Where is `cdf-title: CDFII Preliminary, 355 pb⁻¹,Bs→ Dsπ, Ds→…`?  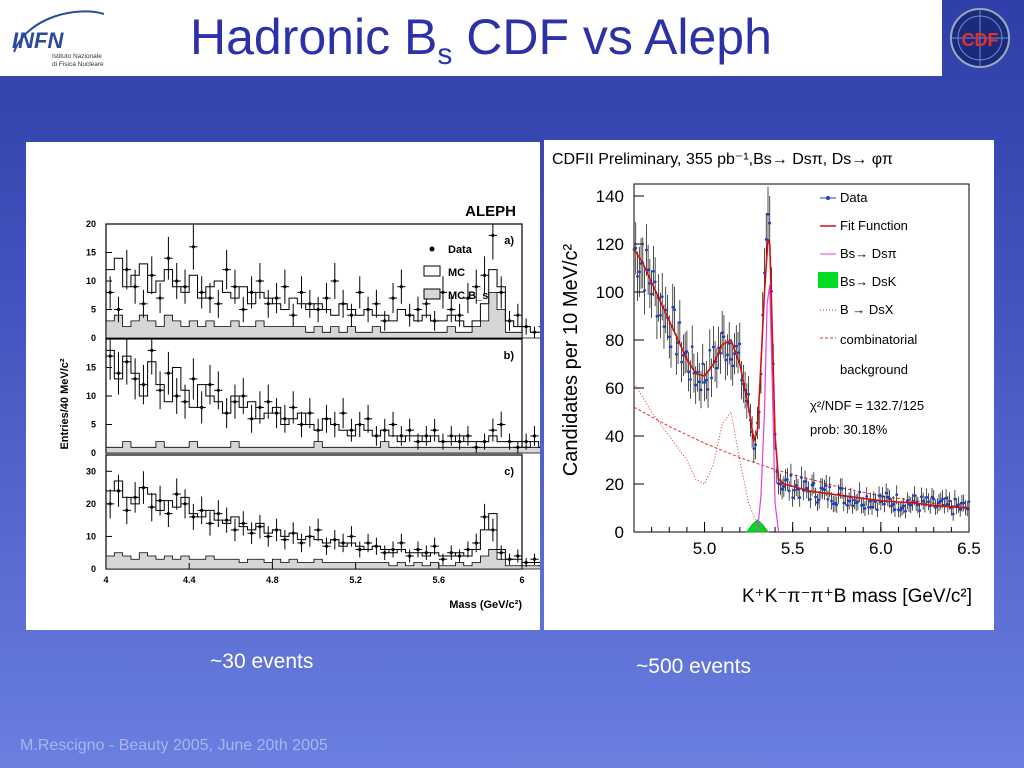
cdf-title: CDFII Preliminary, 355 pb⁻¹,Bs→ Dsπ, Ds→… is located at coordinates (722, 159).